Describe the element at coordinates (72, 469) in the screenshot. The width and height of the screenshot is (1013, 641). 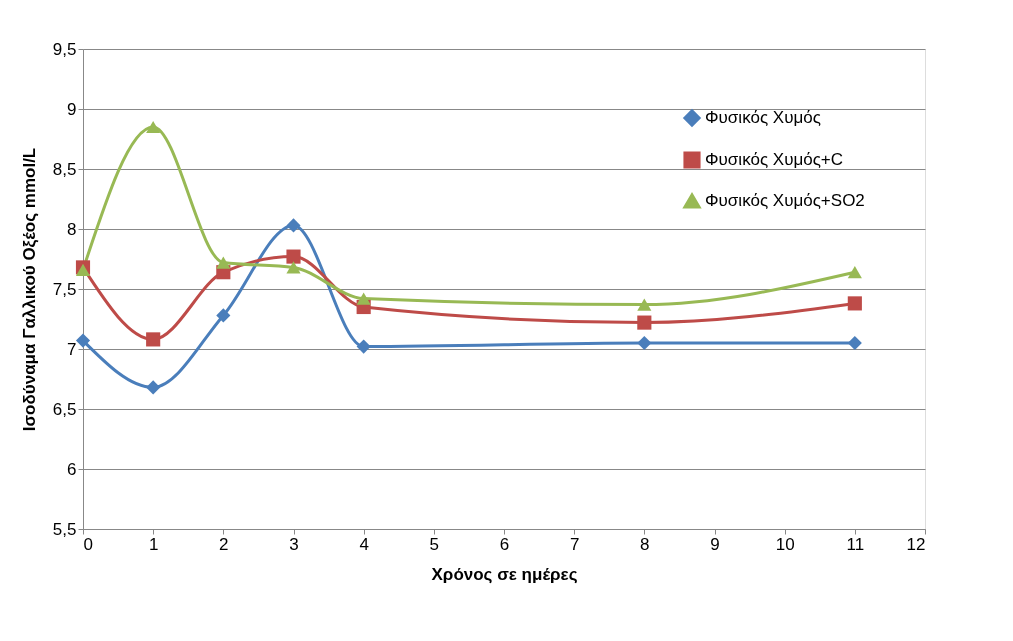
I see `y-tick-label: 6` at that location.